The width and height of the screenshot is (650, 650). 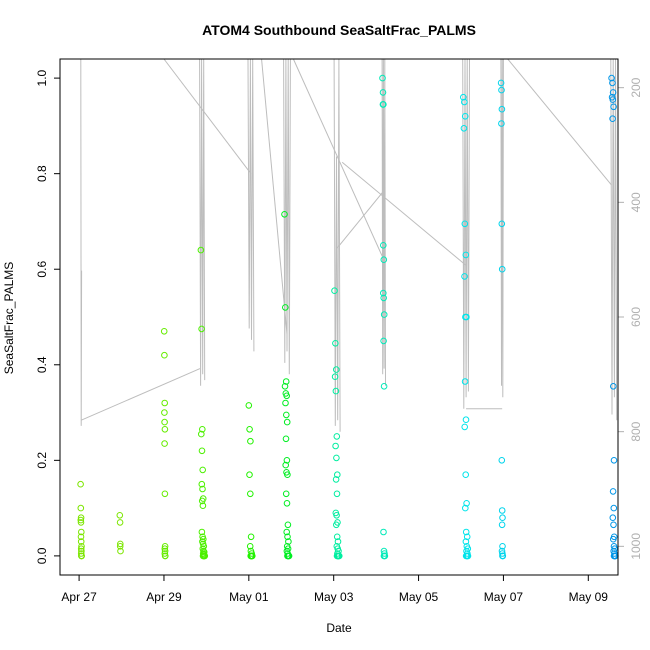 I want to click on y-tick-label: 0.8, so click(x=42, y=173).